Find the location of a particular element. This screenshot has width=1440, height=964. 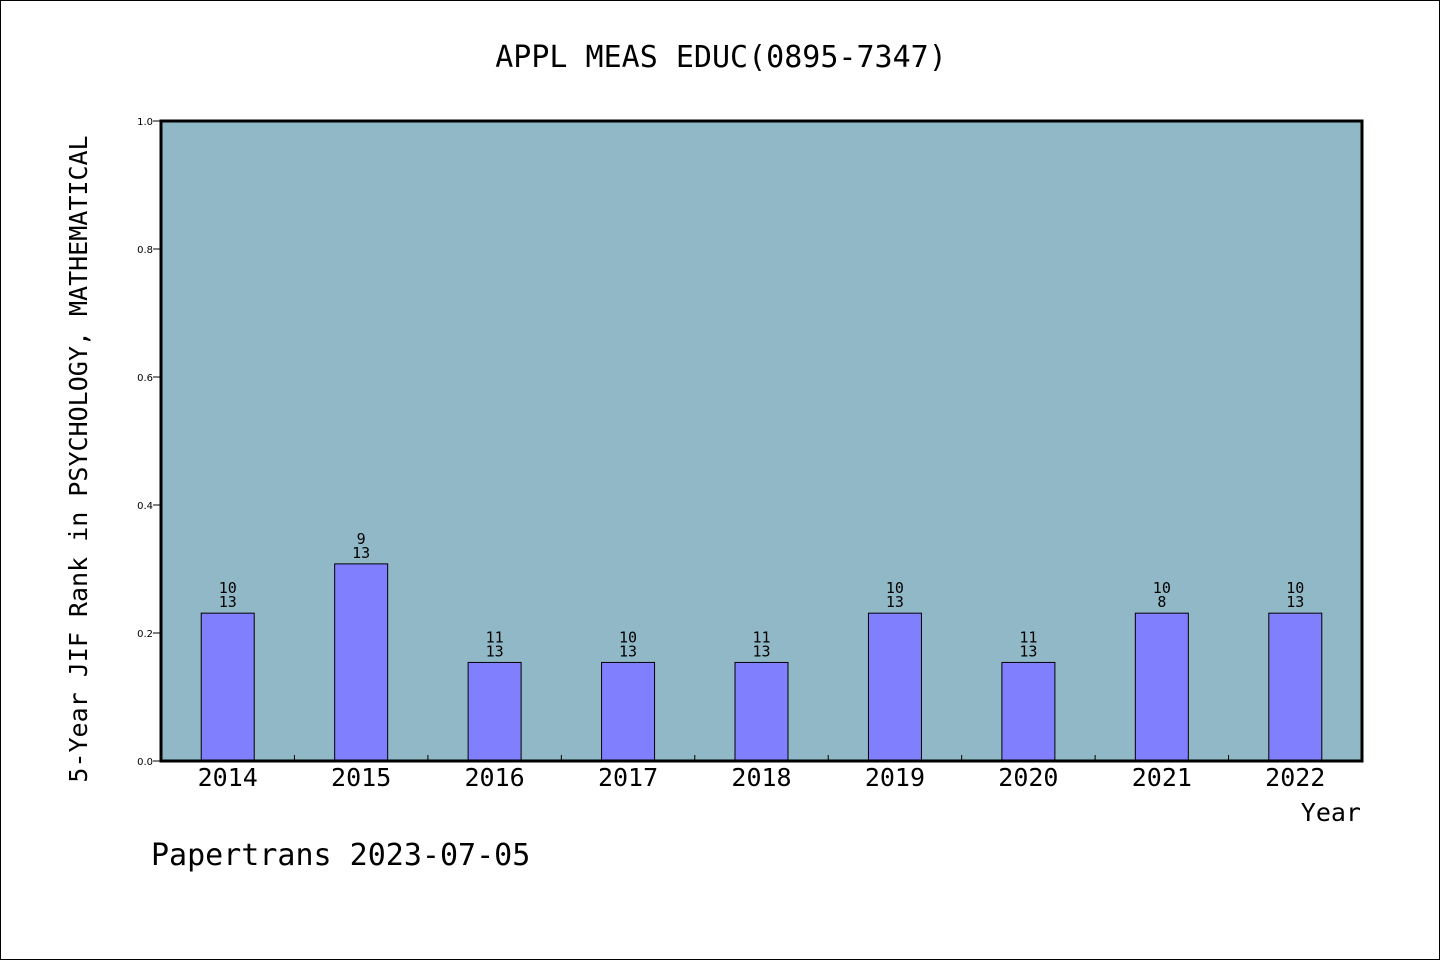

y-tick-label: 0.0 is located at coordinates (145, 762).